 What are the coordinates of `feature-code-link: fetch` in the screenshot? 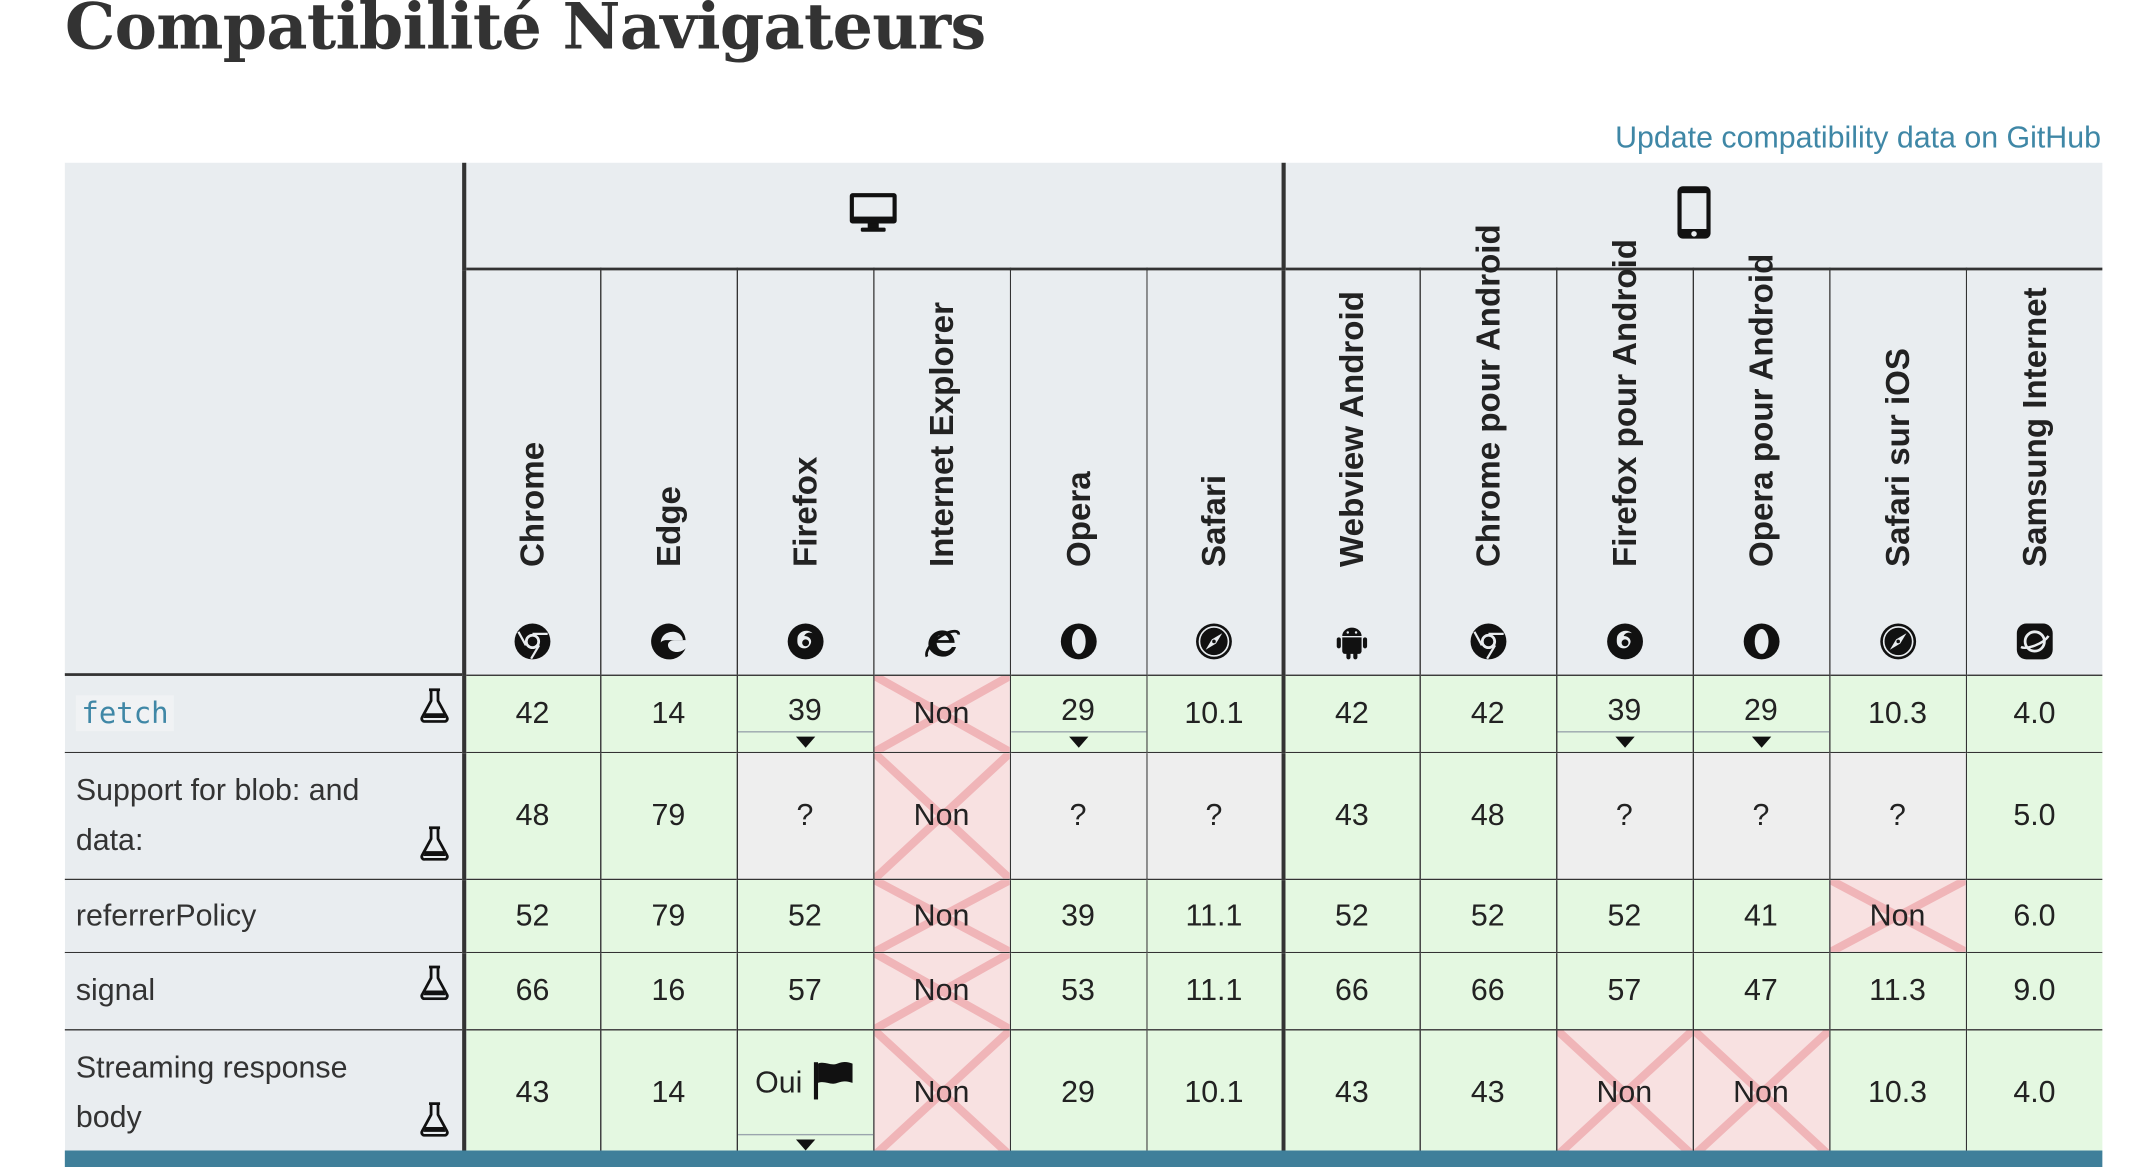 It's located at (125, 713).